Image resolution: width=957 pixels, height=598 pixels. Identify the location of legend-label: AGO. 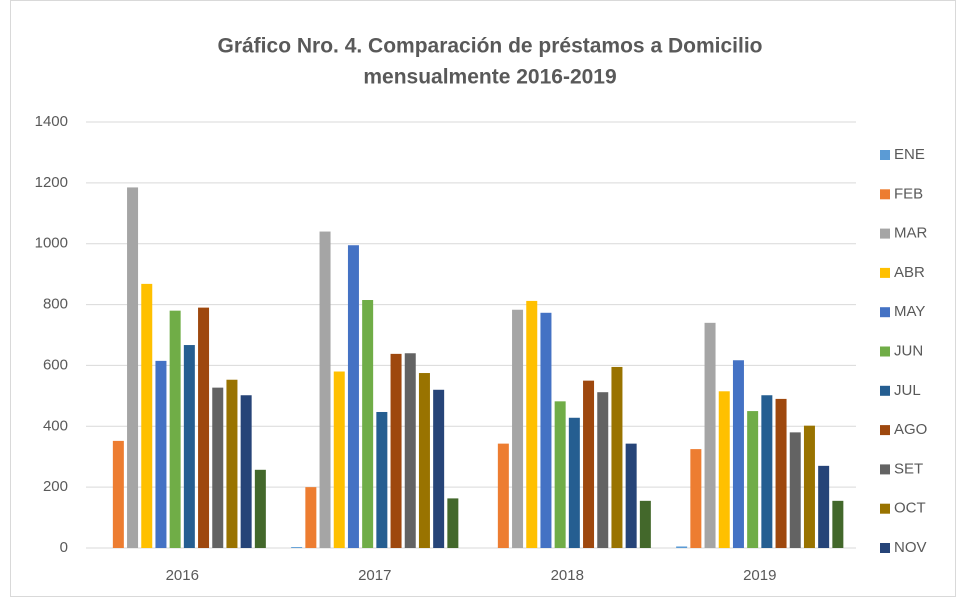
(910, 429).